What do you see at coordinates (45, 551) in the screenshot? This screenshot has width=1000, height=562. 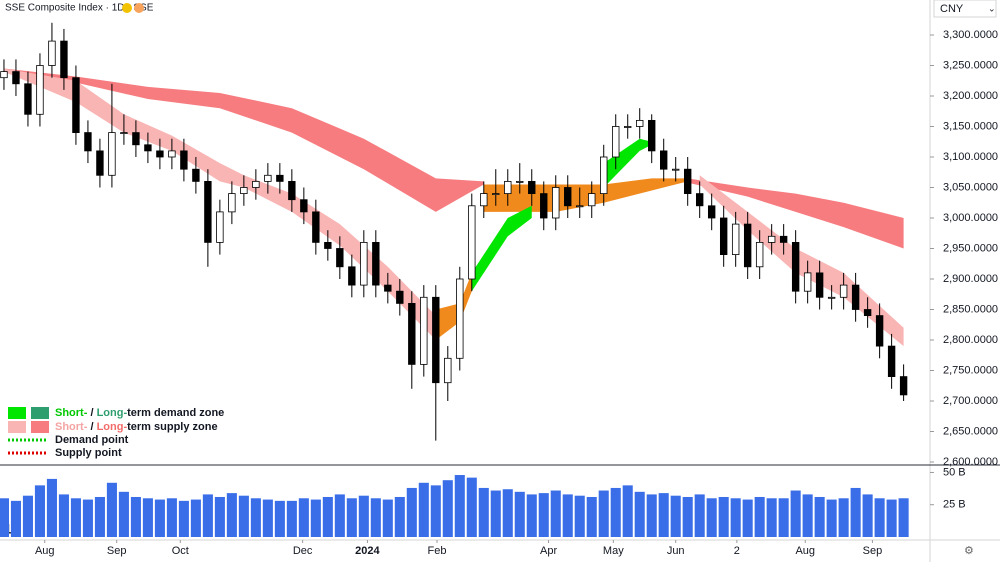 I see `x-tick-label: Aug` at bounding box center [45, 551].